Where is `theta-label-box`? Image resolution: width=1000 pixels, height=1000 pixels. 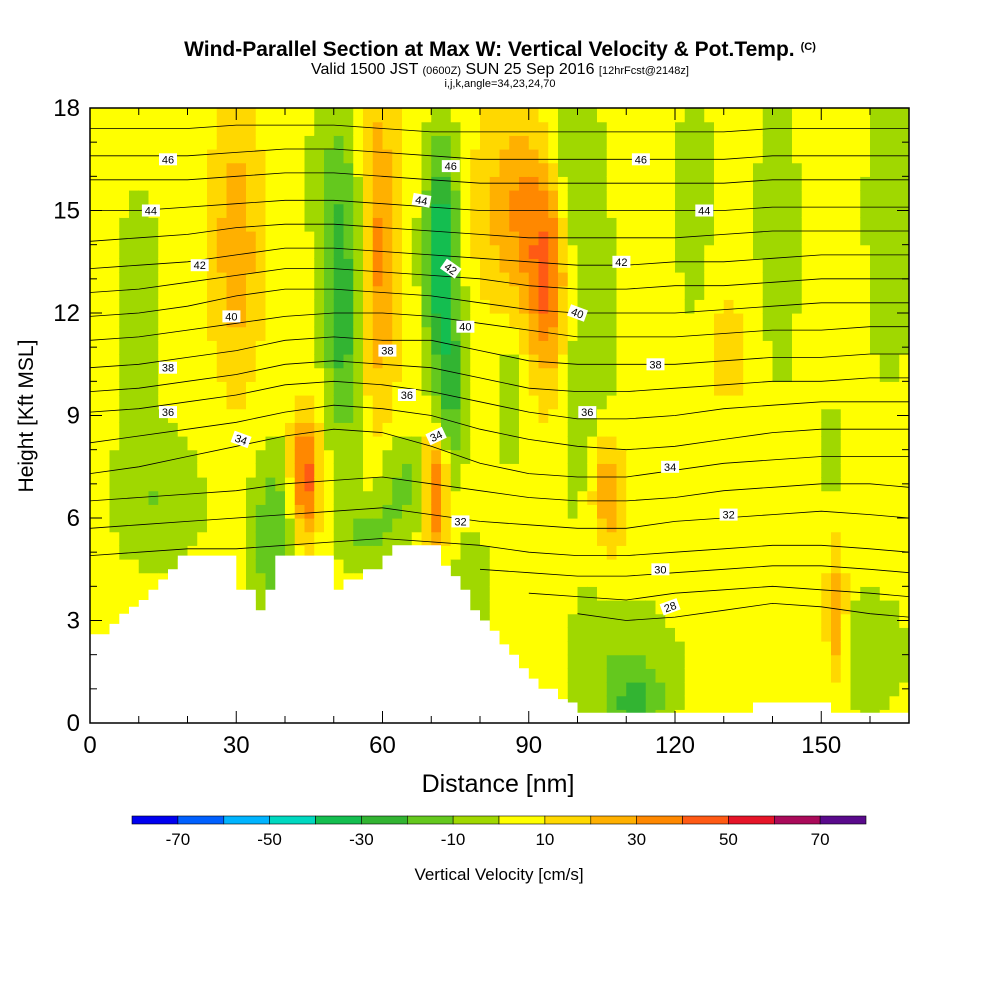
theta-label-box is located at coordinates (241, 439).